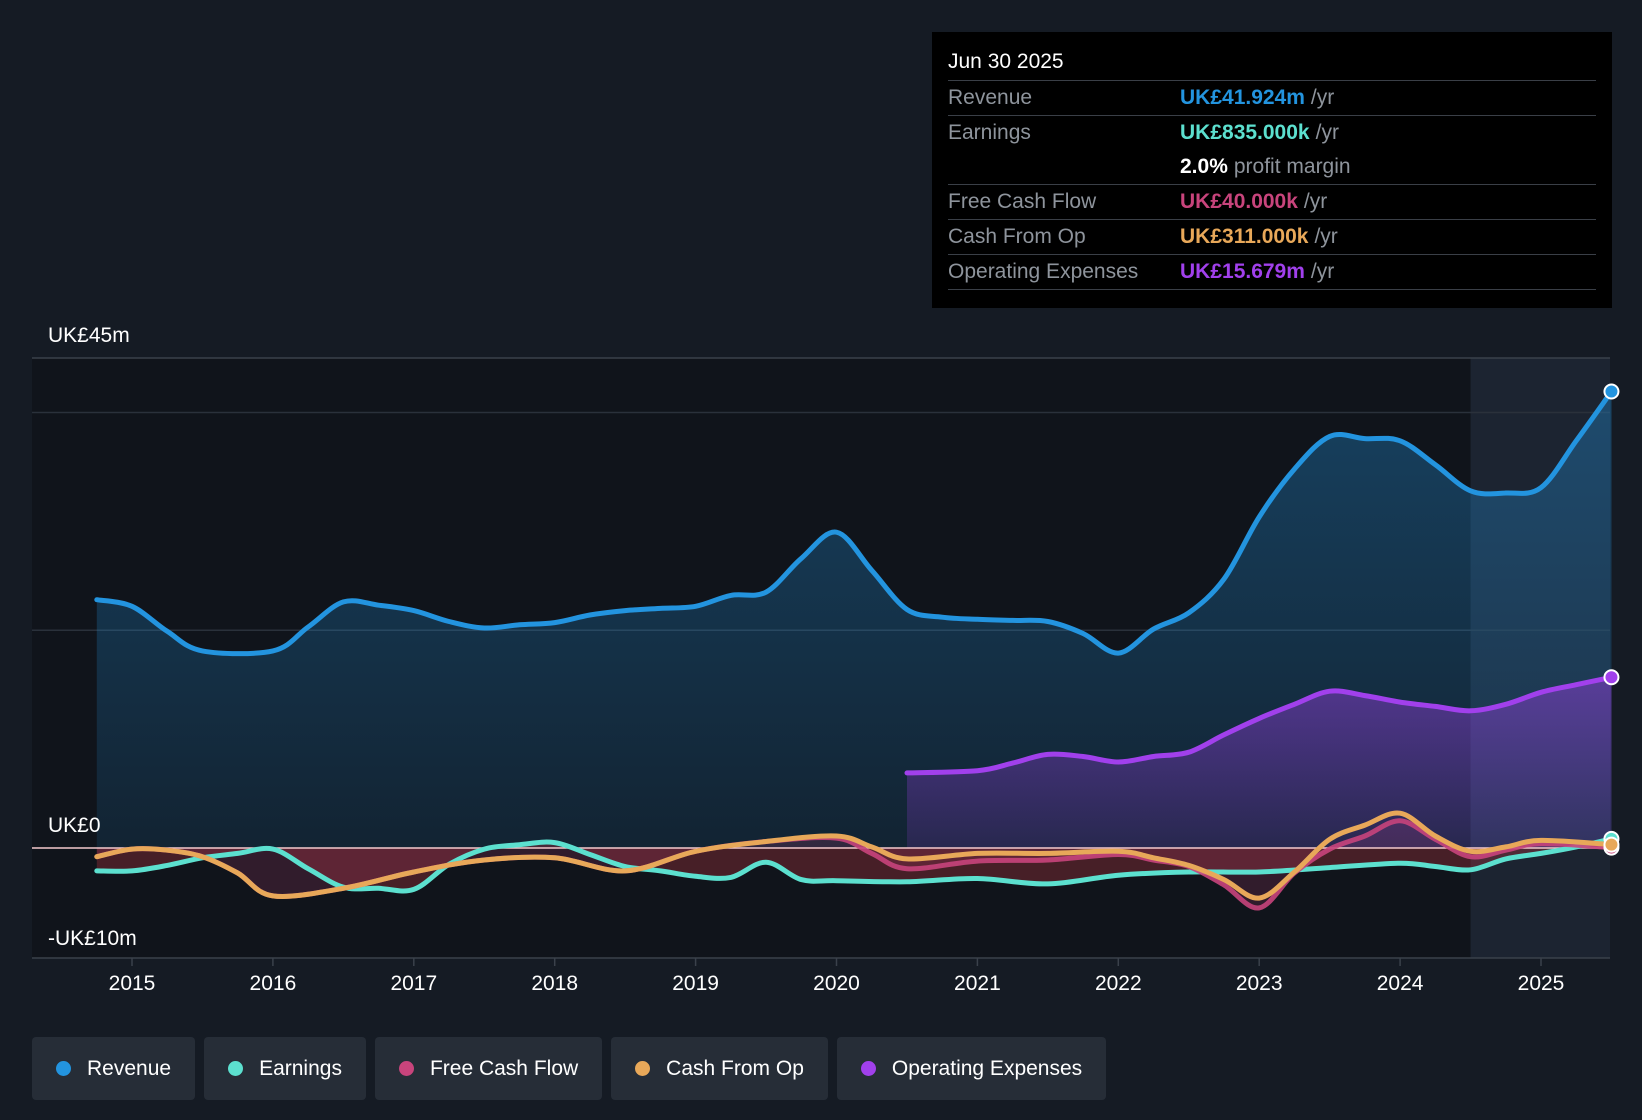 The height and width of the screenshot is (1120, 1642). I want to click on legend-item-free-cash-flow: Free Cash Flow, so click(488, 1068).